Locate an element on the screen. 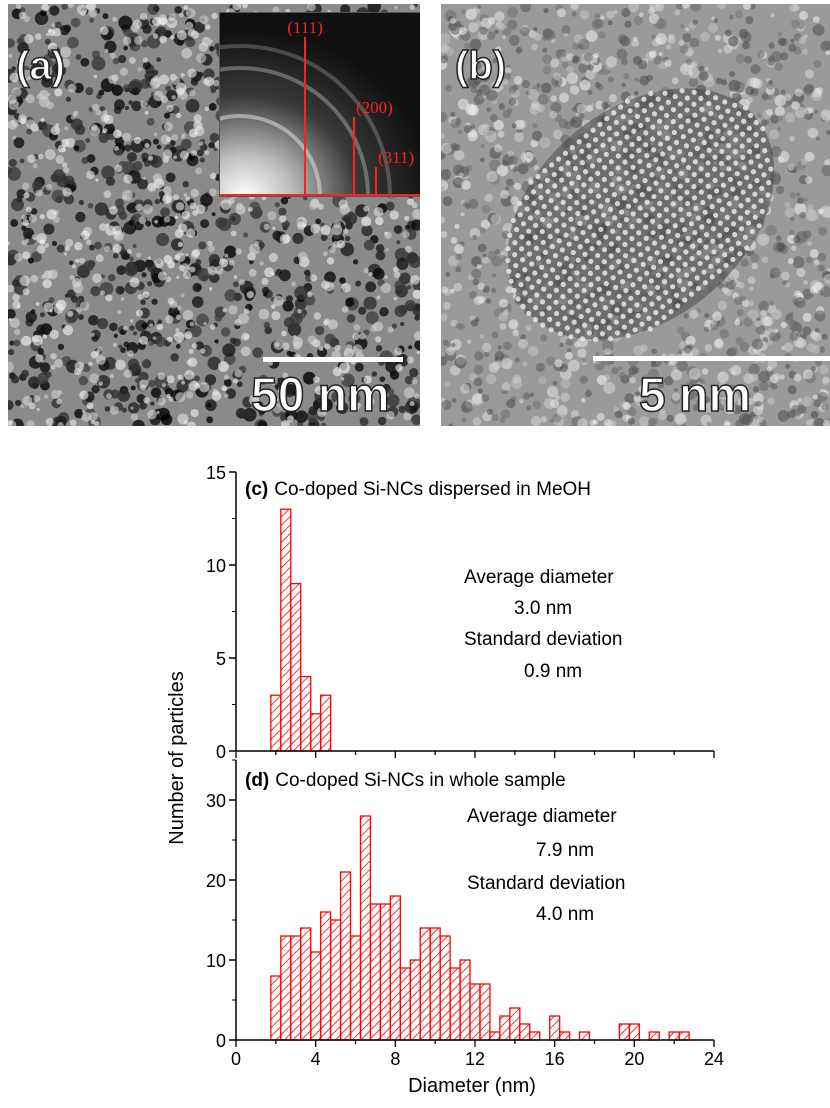  ring-label-111: (111) is located at coordinates (305, 27).